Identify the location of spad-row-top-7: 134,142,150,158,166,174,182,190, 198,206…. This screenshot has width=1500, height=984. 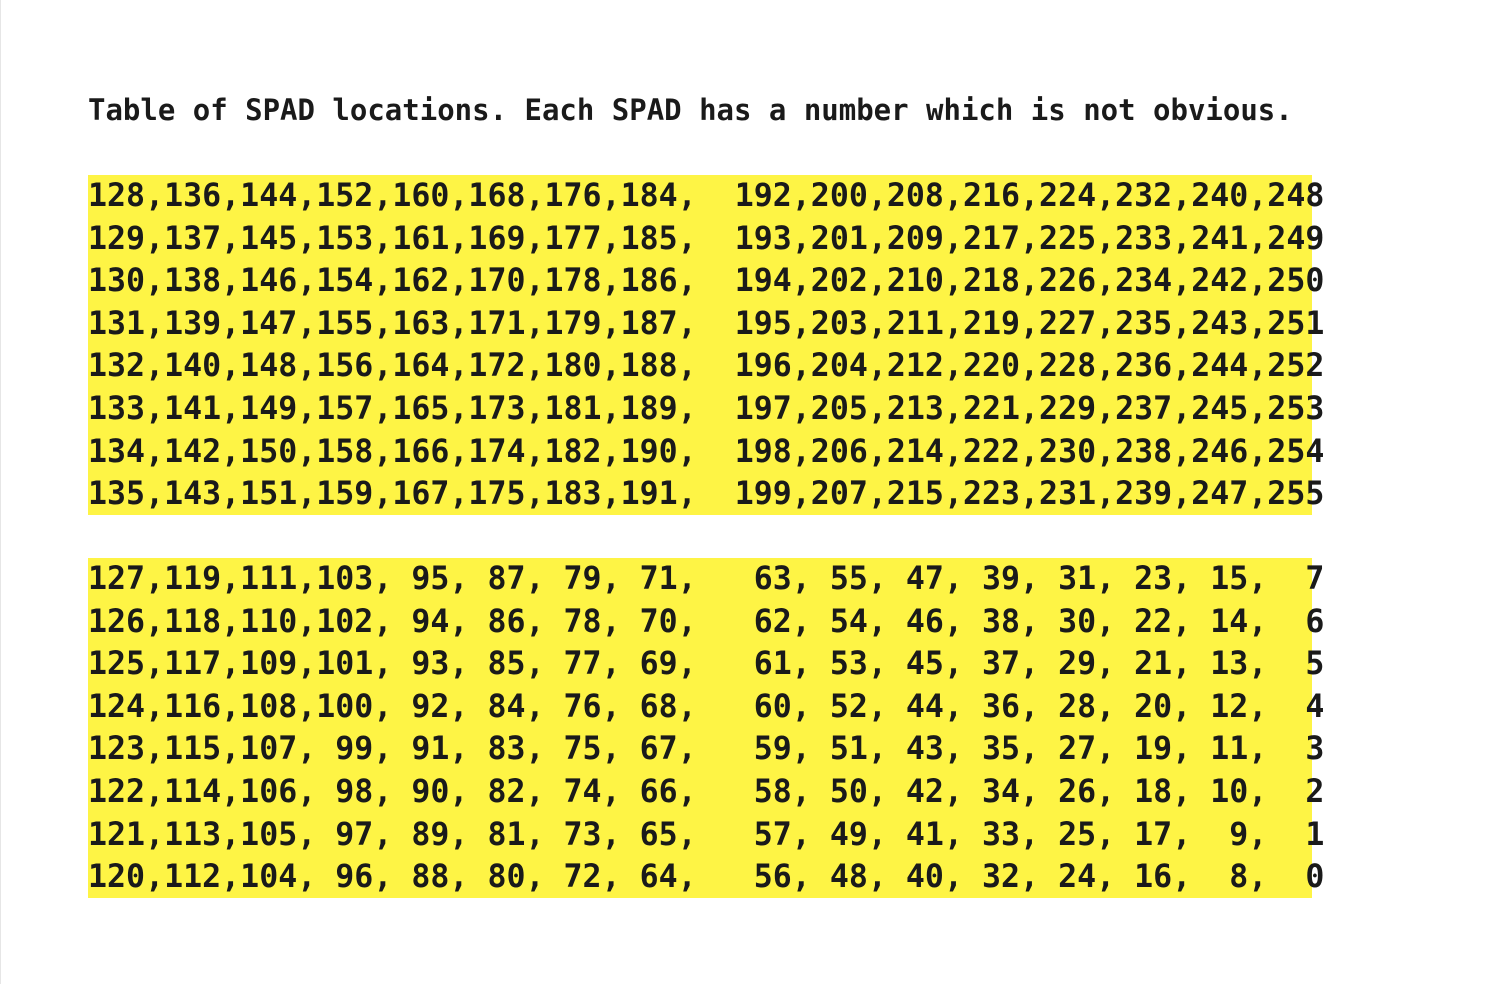
(706, 451).